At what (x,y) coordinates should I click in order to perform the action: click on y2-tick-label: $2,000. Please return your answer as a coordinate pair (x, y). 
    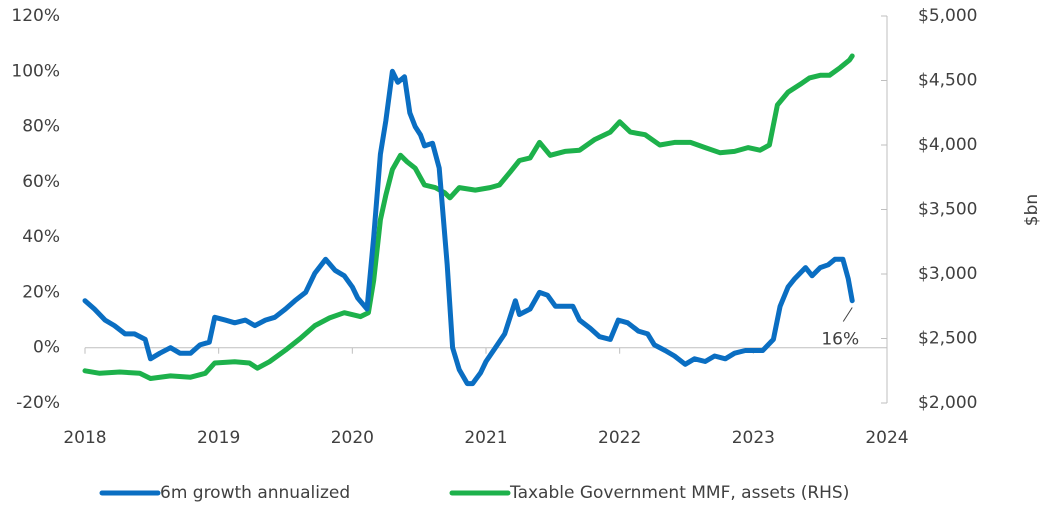
    Looking at the image, I should click on (947, 403).